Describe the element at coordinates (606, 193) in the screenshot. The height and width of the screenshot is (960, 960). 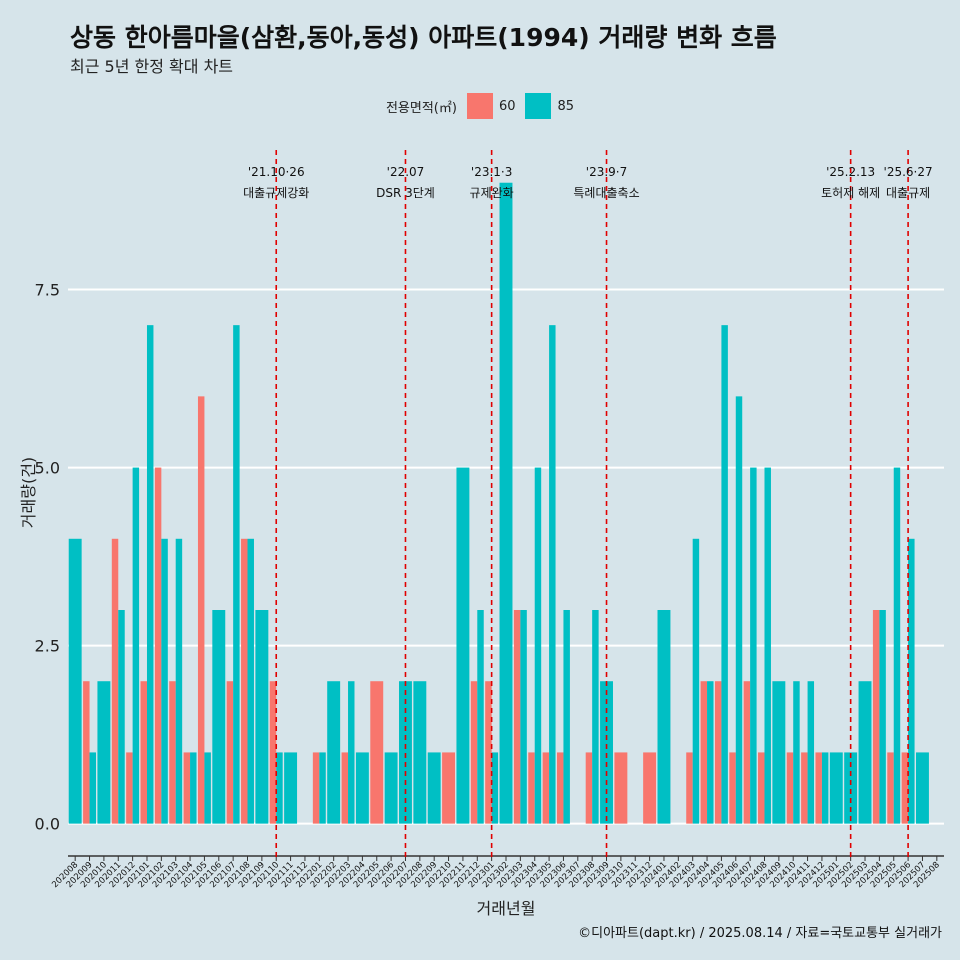
I see `event-label: 특례대출축소` at that location.